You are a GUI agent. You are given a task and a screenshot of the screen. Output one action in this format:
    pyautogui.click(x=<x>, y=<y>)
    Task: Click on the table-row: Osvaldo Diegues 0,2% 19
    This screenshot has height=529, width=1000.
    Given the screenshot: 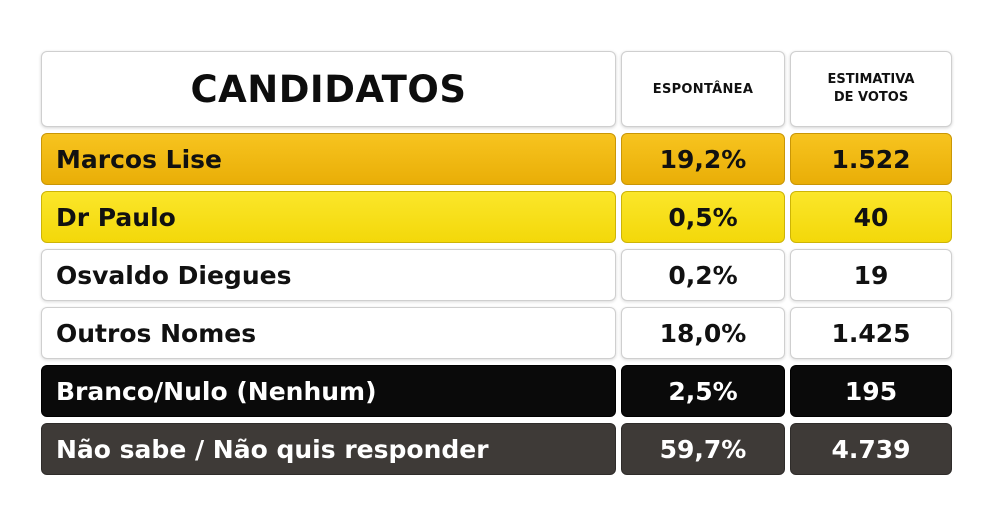 What is the action you would take?
    pyautogui.click(x=496, y=275)
    